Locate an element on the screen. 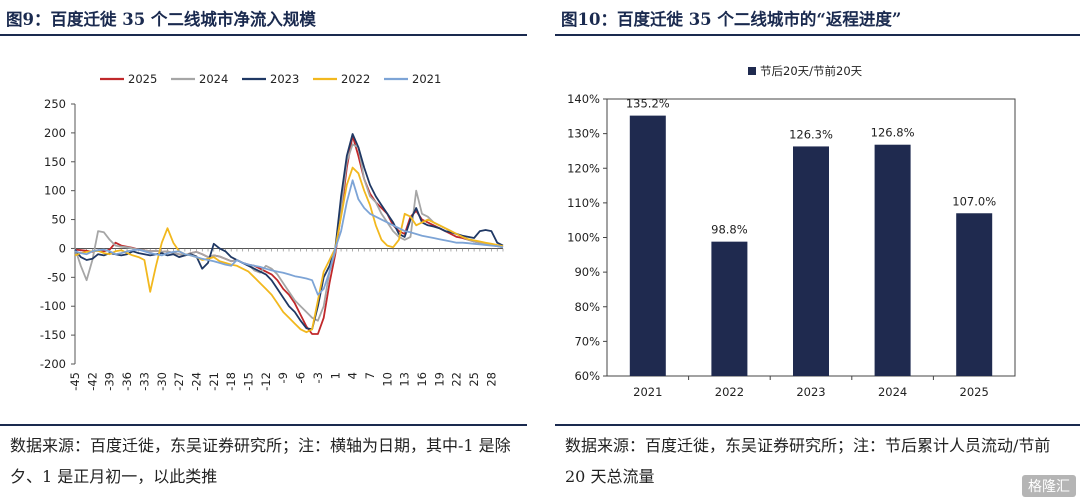  right-figure-title: 图10：百度迁徙 35 个二线城市的“返程进度” is located at coordinates (731, 19).